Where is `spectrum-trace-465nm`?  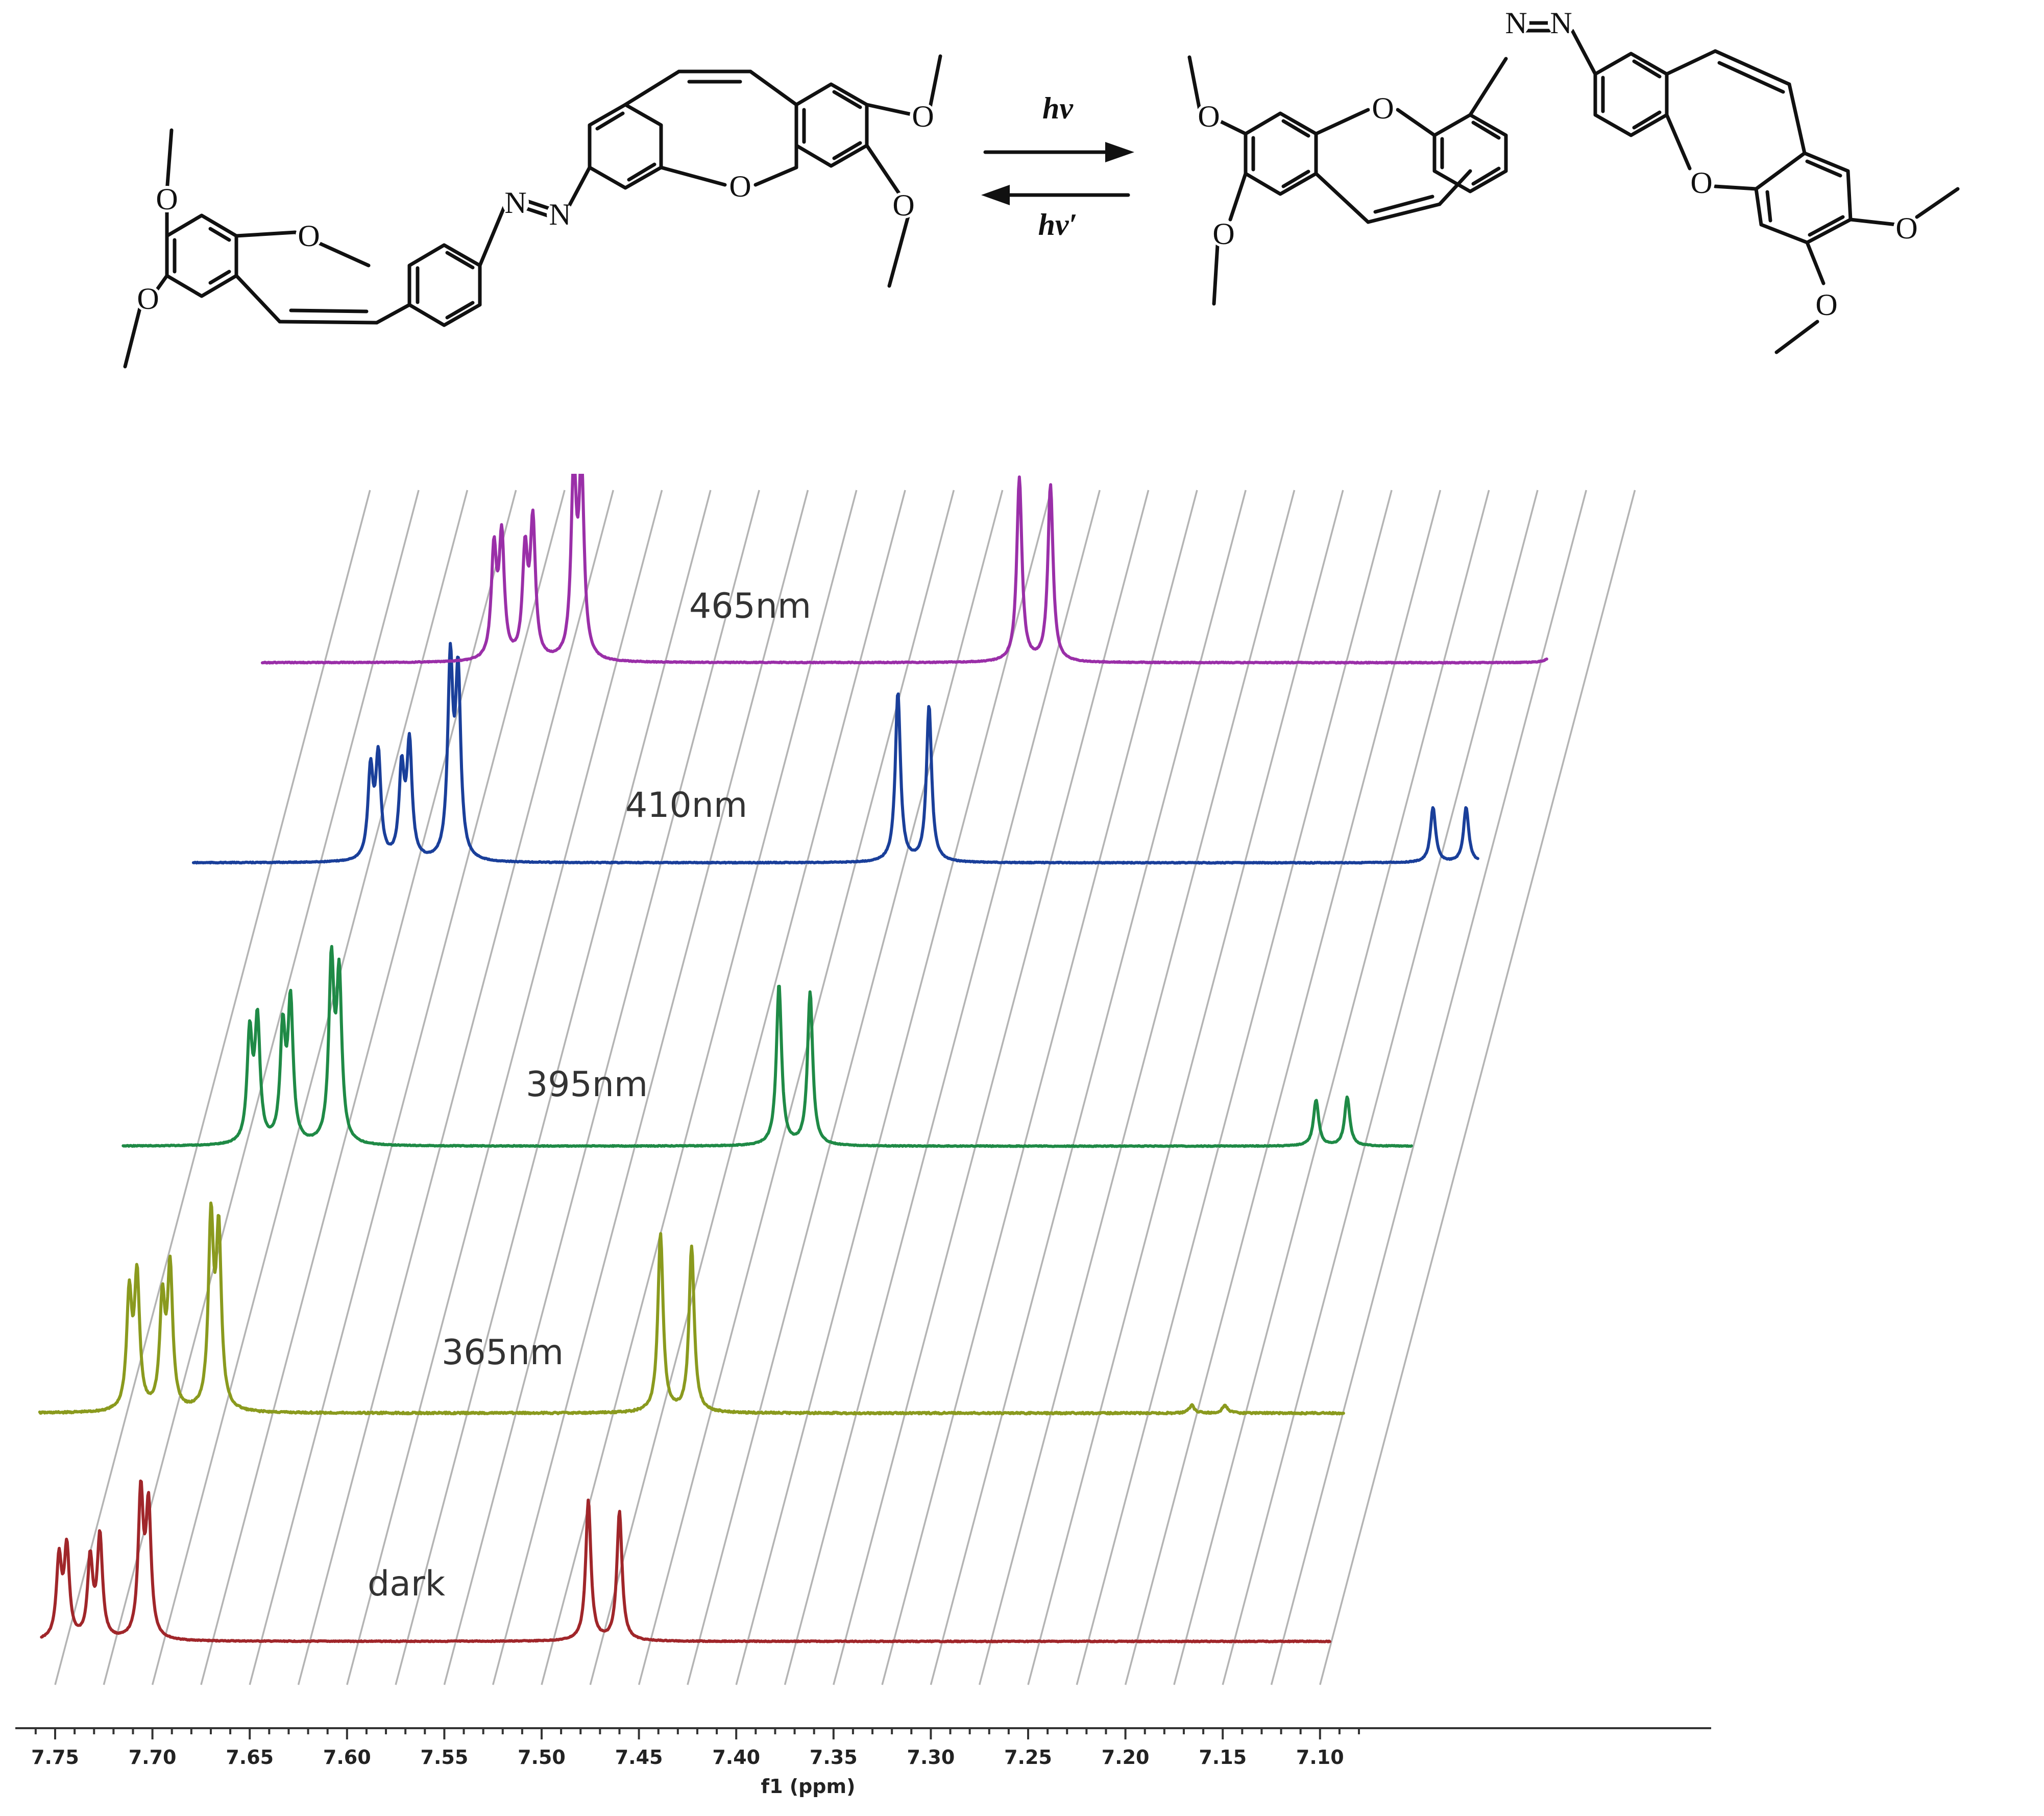 spectrum-trace-465nm is located at coordinates (904, 569).